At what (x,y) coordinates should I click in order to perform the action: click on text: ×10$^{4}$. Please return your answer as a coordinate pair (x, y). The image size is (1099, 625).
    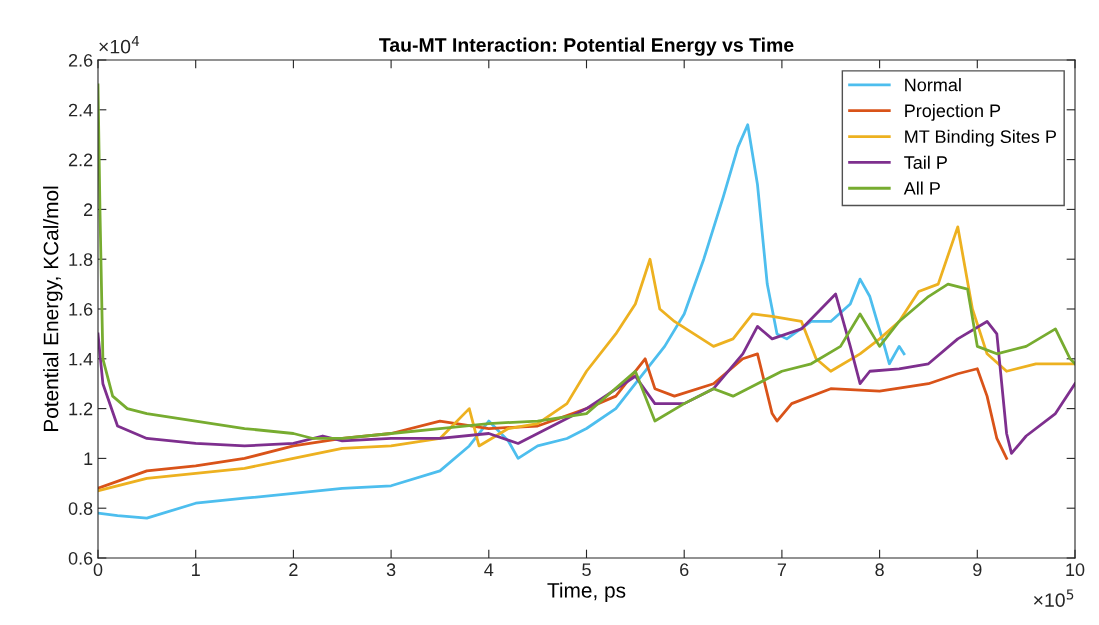
    Looking at the image, I should click on (119, 44).